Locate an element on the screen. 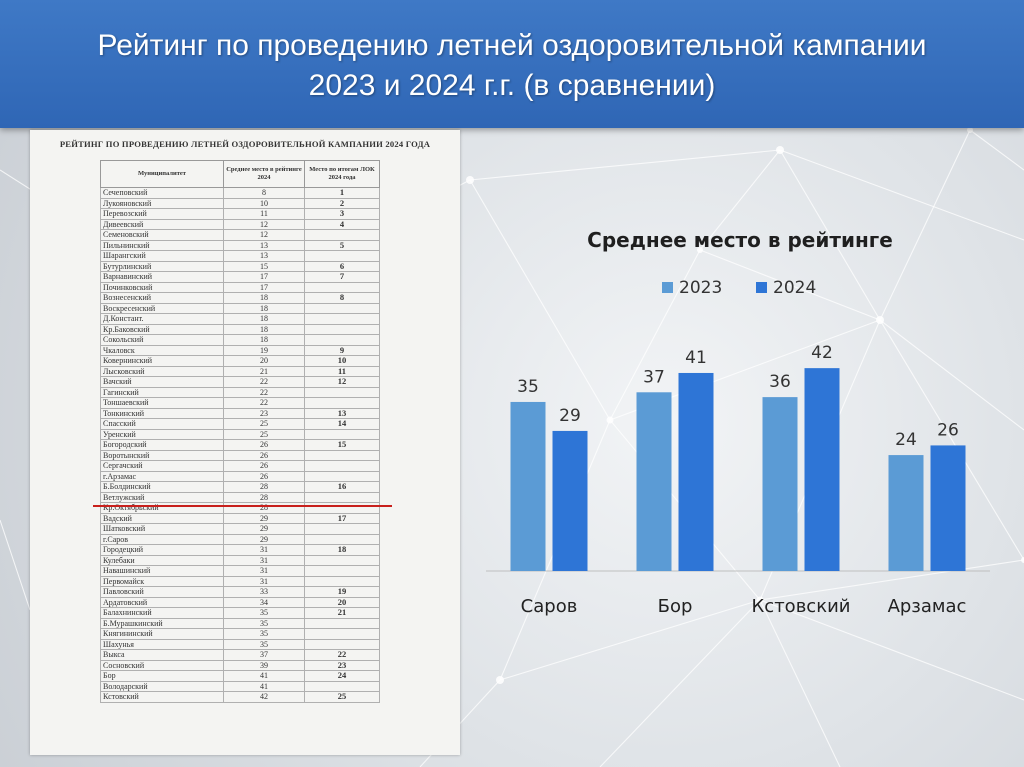 This screenshot has width=1024, height=767. cell-average-place: 29 is located at coordinates (264, 529).